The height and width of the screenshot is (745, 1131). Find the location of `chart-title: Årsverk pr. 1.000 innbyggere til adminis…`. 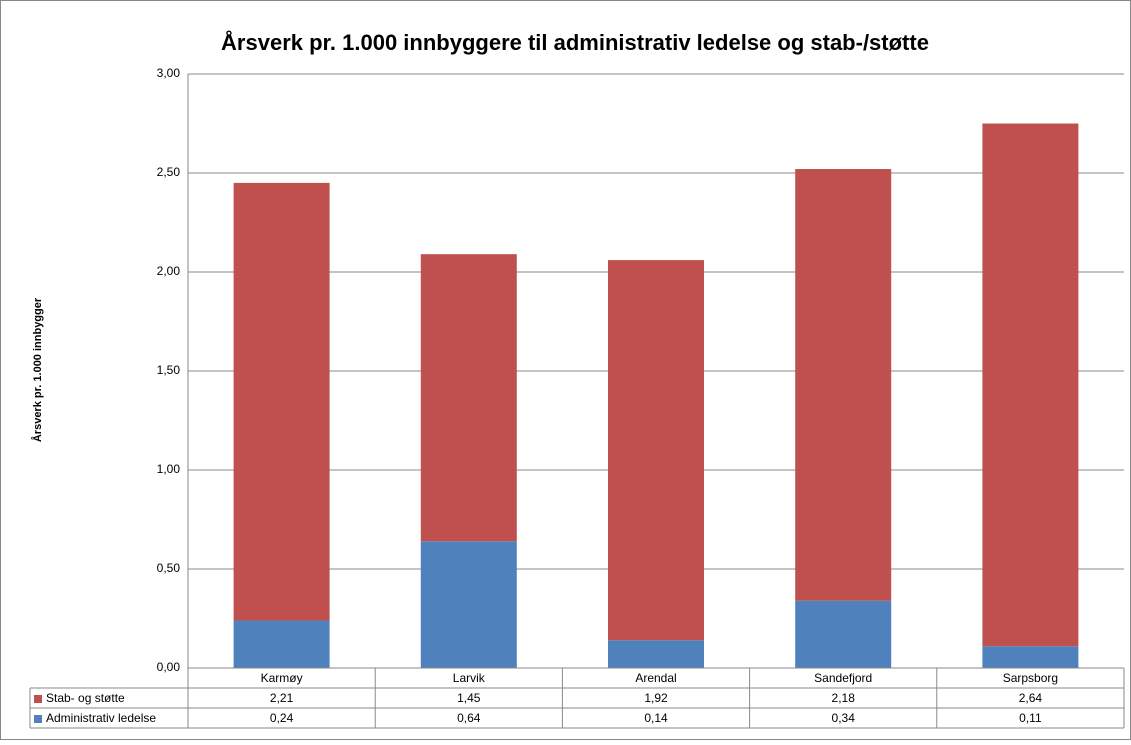

chart-title: Årsverk pr. 1.000 innbyggere til adminis… is located at coordinates (575, 42).